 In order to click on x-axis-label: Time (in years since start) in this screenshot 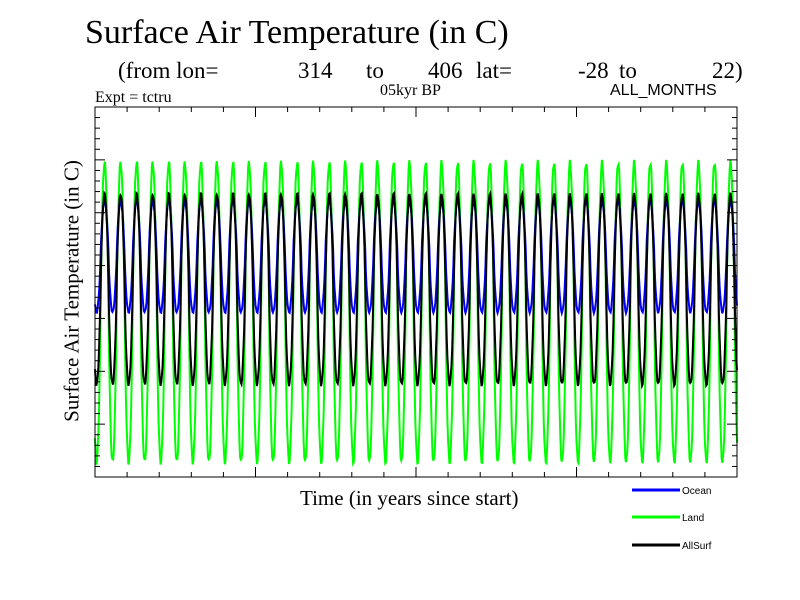, I will do `click(409, 498)`.